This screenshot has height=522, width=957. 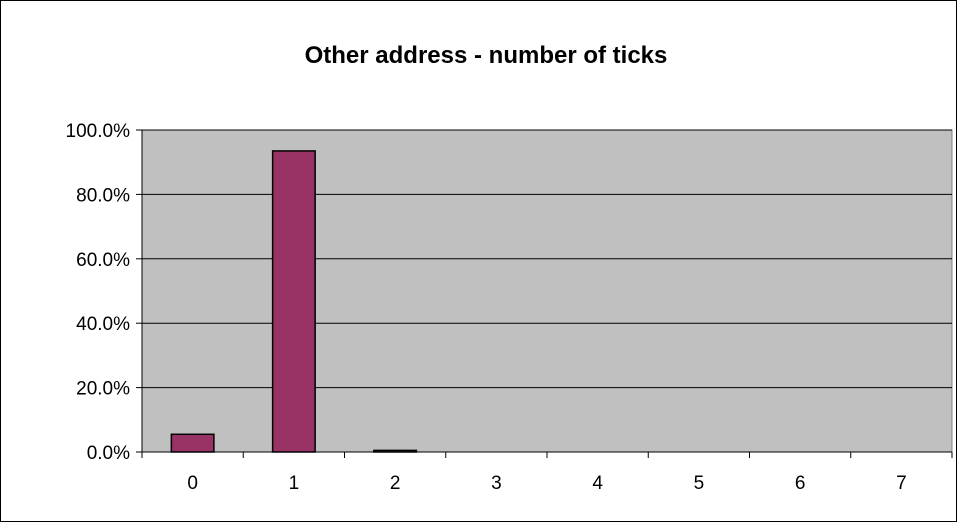 I want to click on y-tick-label: 60.0%, so click(x=103, y=260).